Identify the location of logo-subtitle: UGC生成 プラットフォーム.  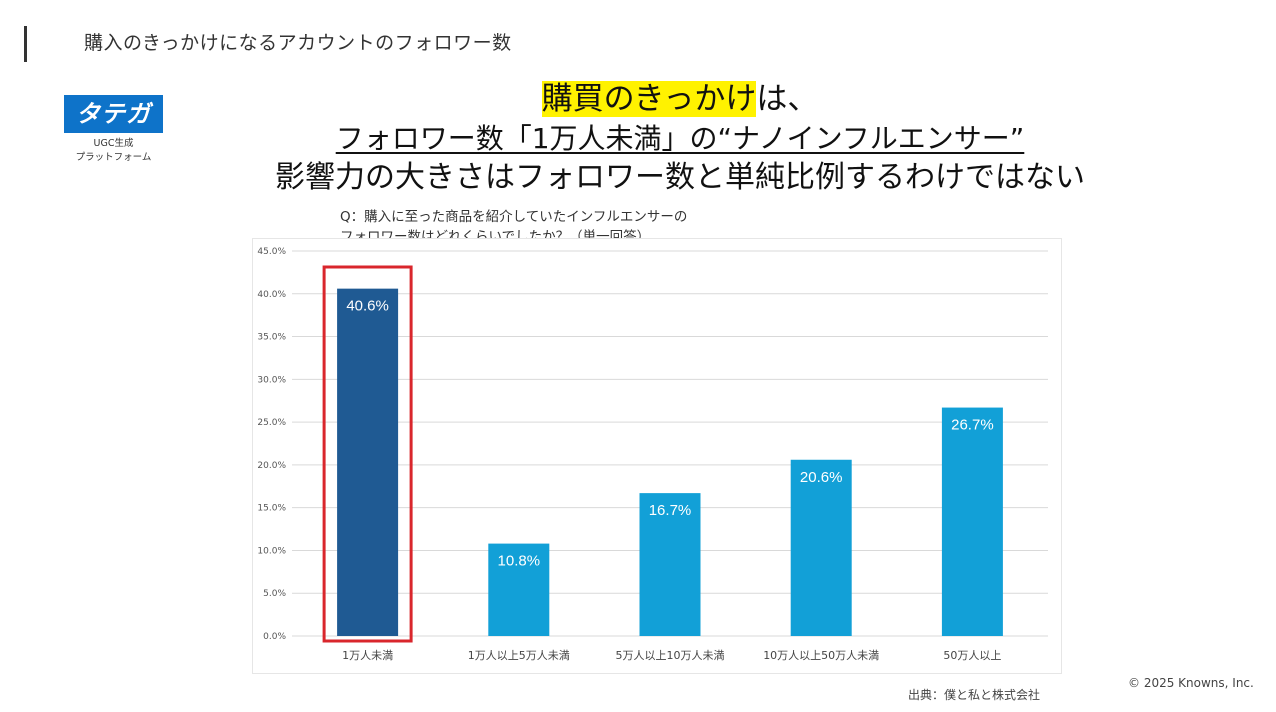
(113, 151).